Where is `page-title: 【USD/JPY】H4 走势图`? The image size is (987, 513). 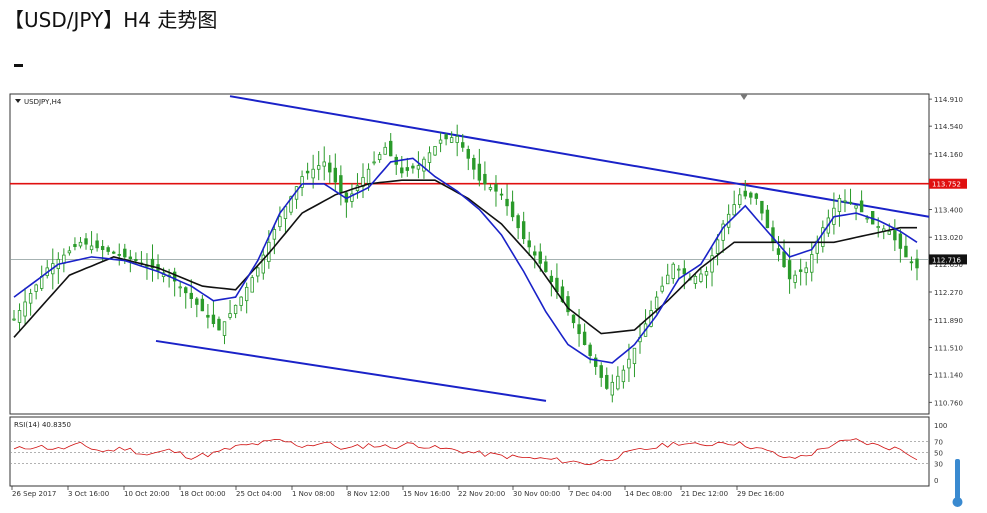 page-title: 【USD/JPY】H4 走势图 is located at coordinates (111, 20).